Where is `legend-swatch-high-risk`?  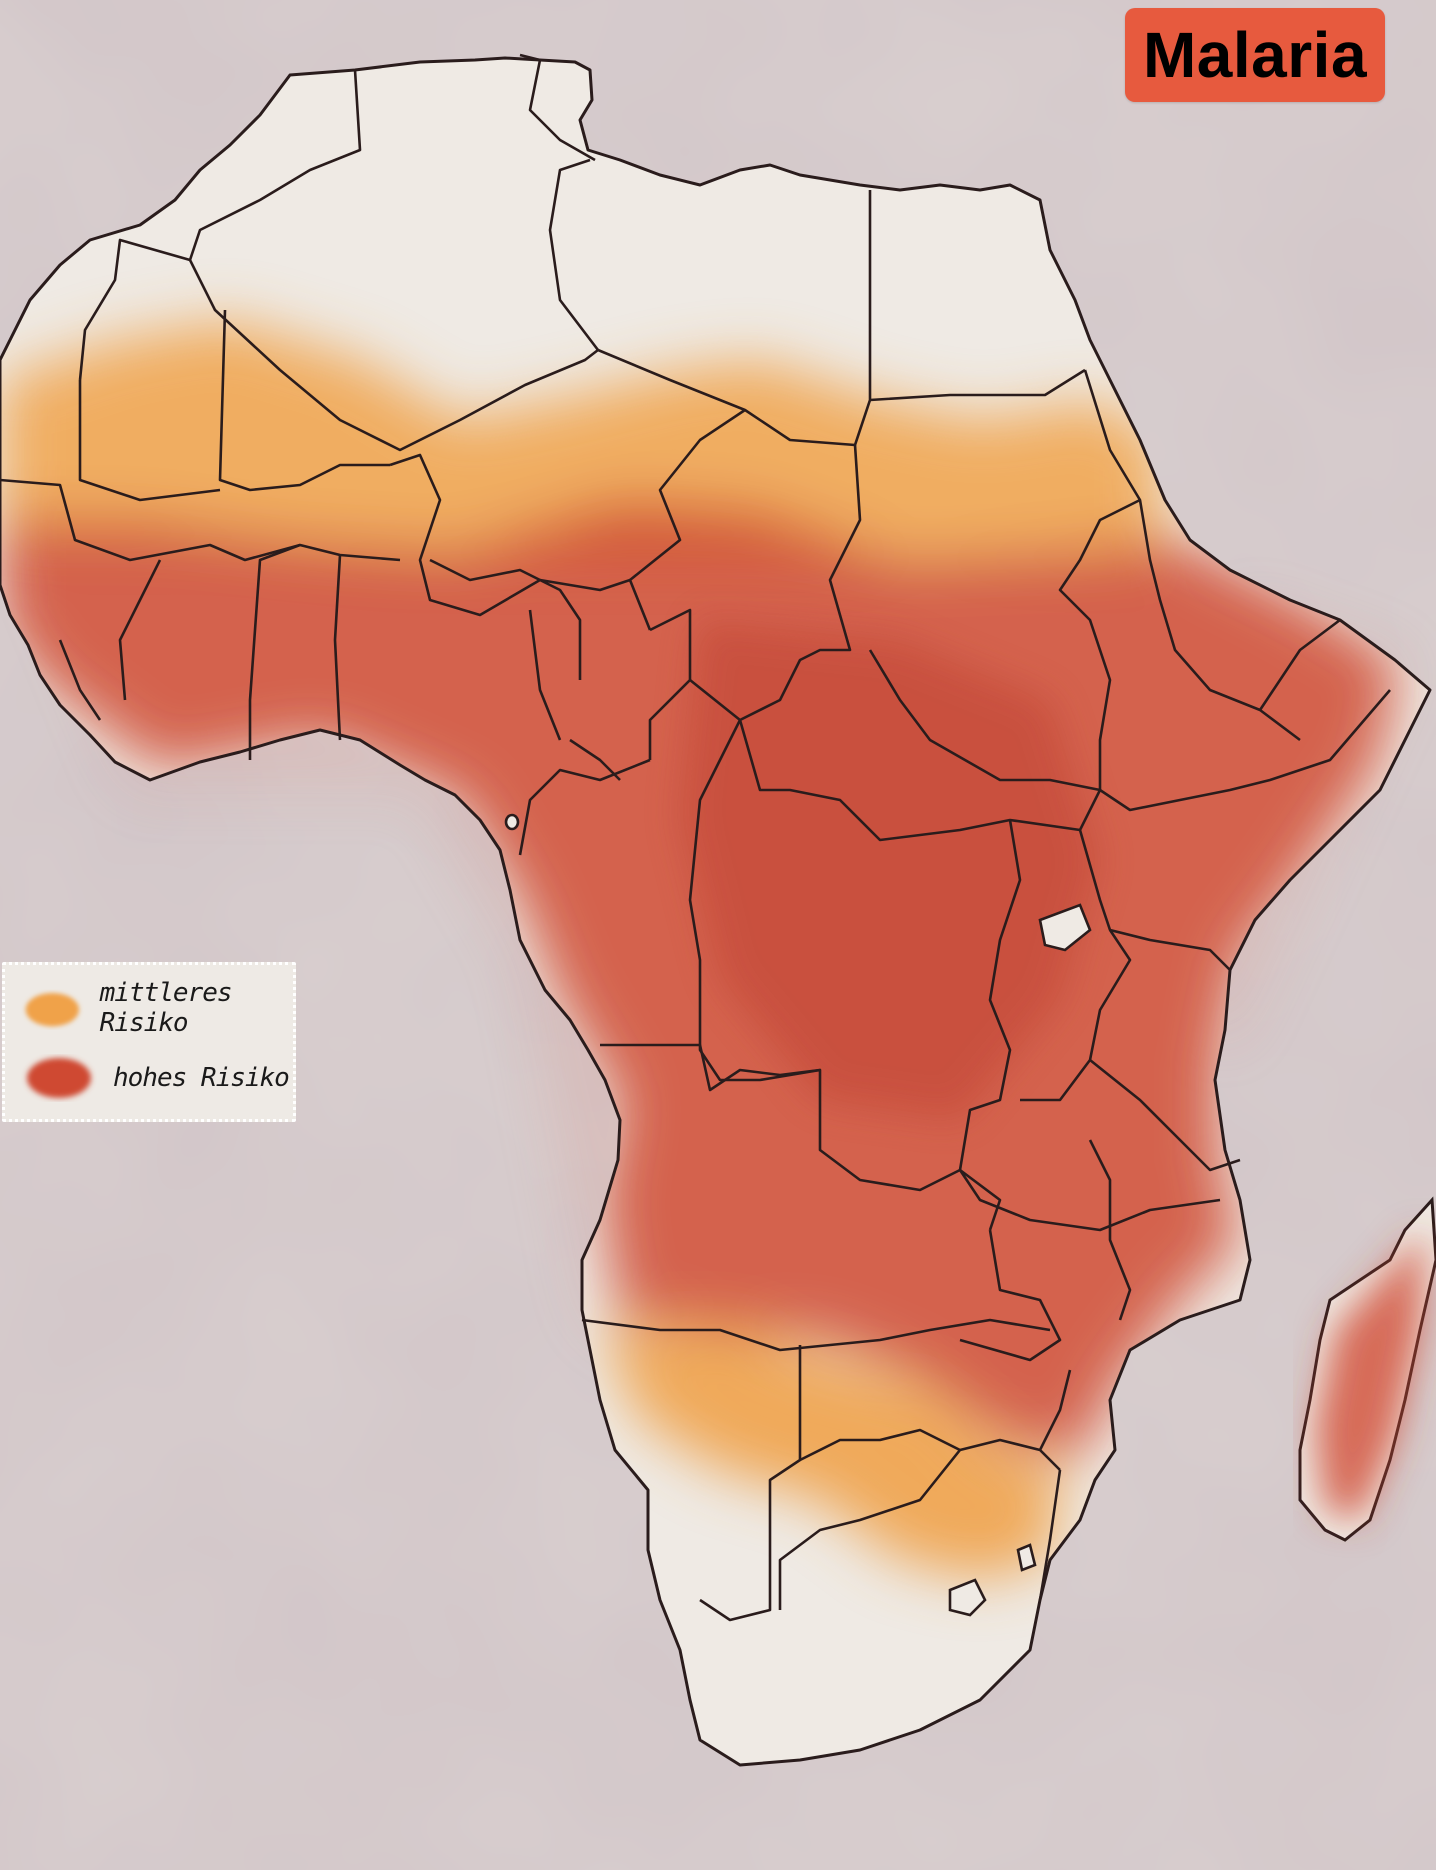 legend-swatch-high-risk is located at coordinates (59, 1078).